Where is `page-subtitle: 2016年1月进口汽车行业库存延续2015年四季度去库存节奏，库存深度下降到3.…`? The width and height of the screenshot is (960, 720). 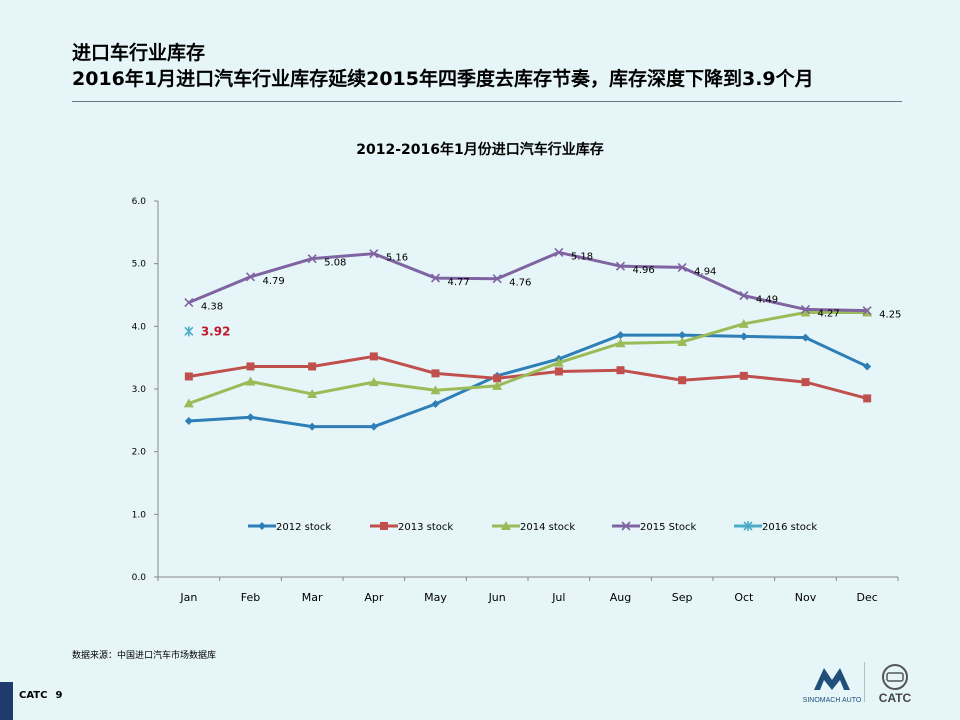
page-subtitle: 2016年1月进口汽车行业库存延续2015年四季度去库存节奏，库存深度下降到3.… is located at coordinates (443, 79).